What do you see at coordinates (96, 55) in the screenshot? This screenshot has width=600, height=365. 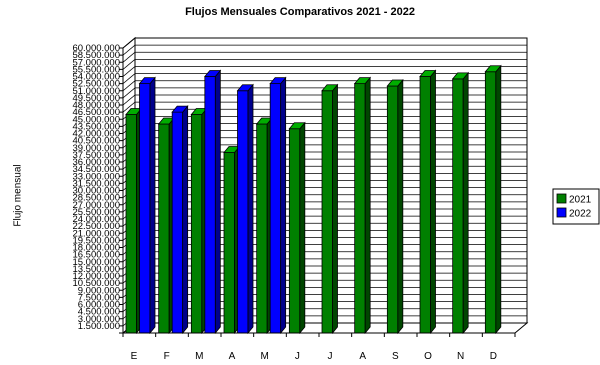 I see `y-tick-label: 58.500.000` at bounding box center [96, 55].